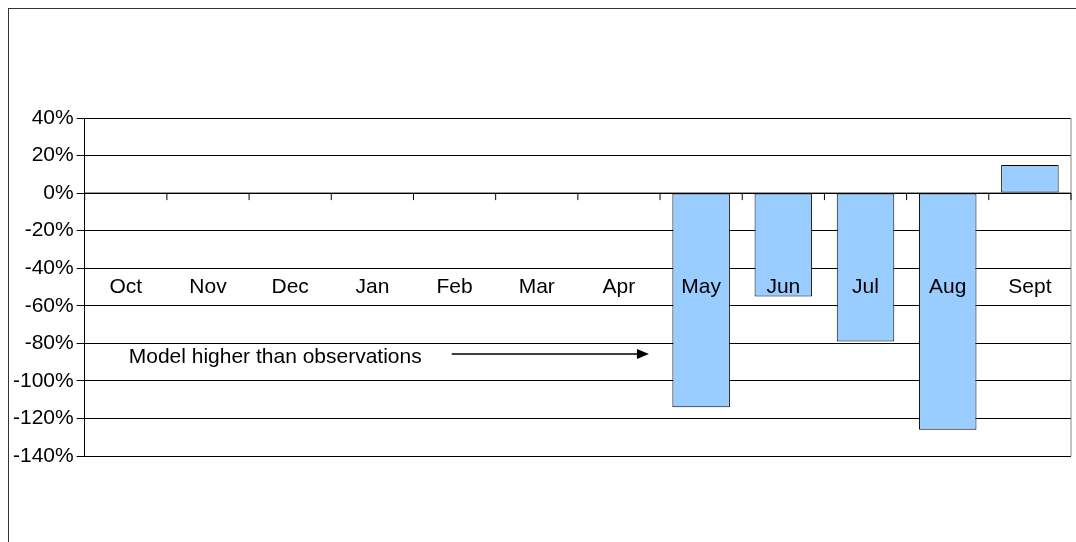 The width and height of the screenshot is (1076, 542). What do you see at coordinates (208, 285) in the screenshot?
I see `x-tick-label: Nov` at bounding box center [208, 285].